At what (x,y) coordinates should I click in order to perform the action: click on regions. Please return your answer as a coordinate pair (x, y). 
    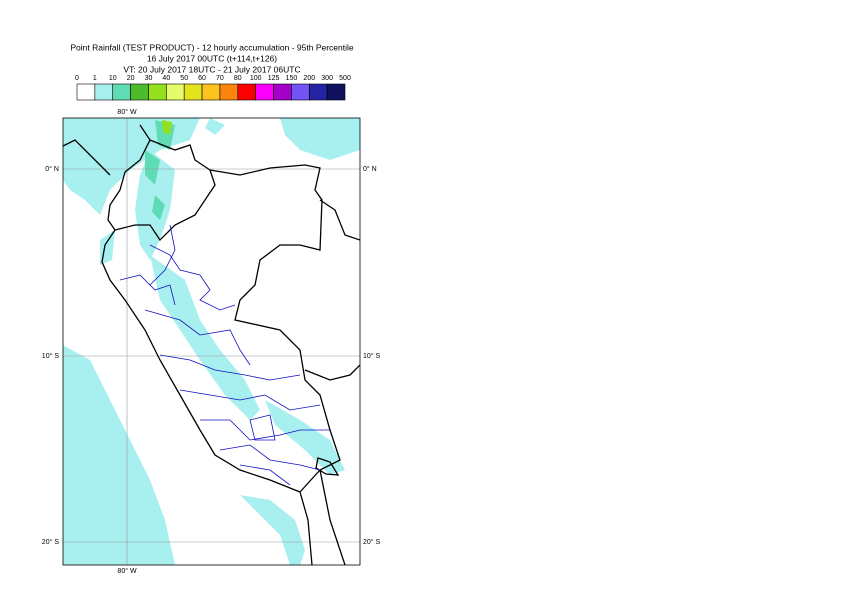
    Looking at the image, I should click on (224, 355).